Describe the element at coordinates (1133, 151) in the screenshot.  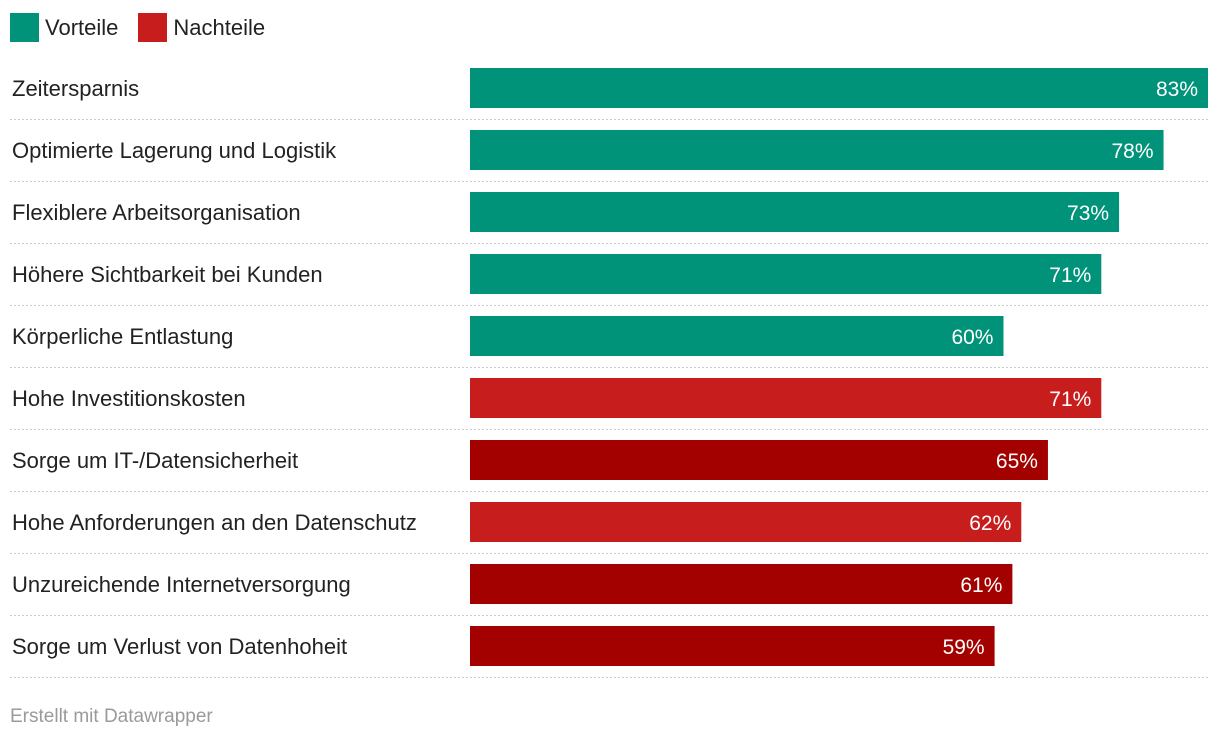
I see `value-label: 78%` at that location.